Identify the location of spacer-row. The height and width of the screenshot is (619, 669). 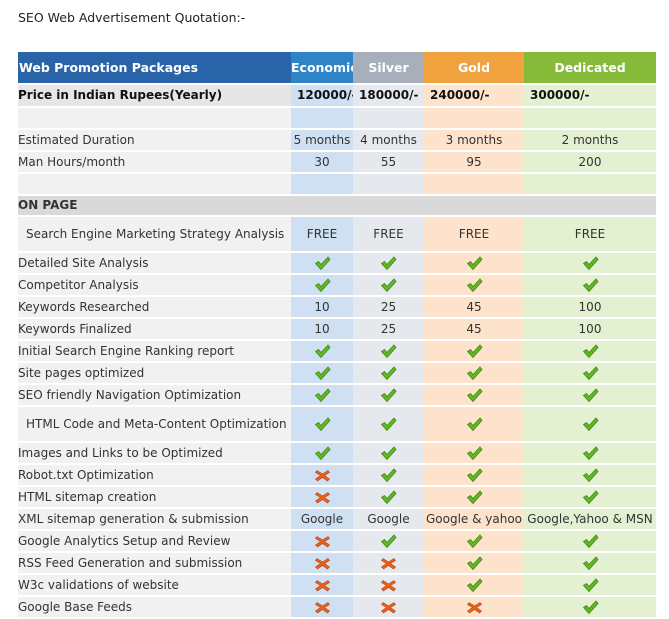
(337, 118).